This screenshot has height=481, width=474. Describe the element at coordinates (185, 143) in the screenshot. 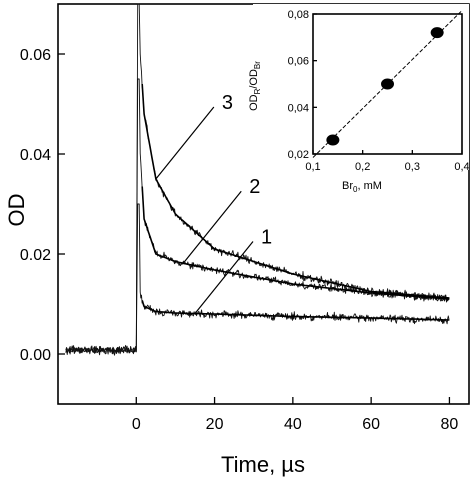

I see `series-3-leader` at that location.